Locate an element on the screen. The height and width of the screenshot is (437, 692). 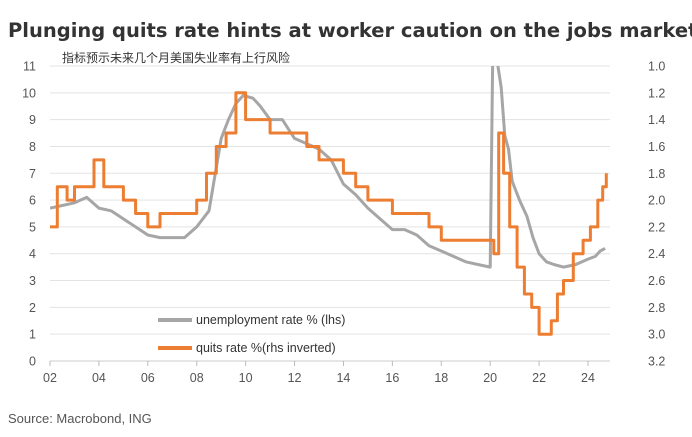
y-left-tick-7: 7 is located at coordinates (32, 174).